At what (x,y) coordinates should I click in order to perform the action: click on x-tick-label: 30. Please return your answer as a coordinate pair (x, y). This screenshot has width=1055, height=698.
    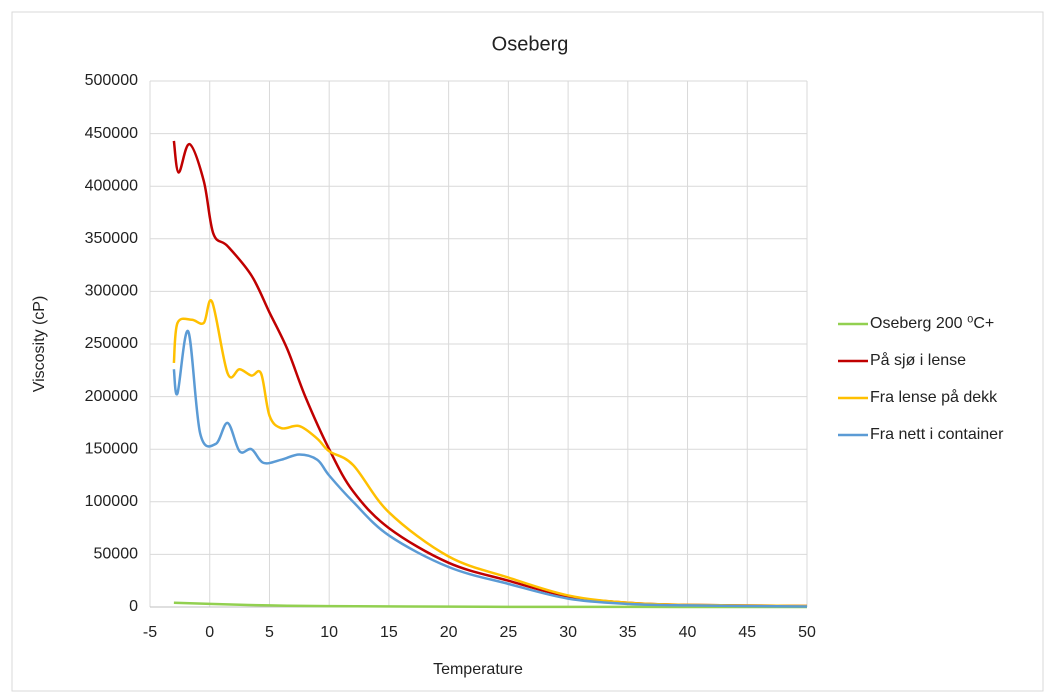
    Looking at the image, I should click on (568, 632).